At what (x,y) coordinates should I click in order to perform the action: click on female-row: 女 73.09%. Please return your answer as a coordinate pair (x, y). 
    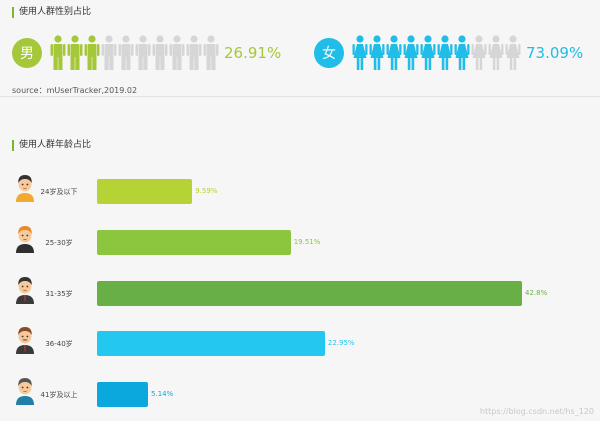
    Looking at the image, I should click on (448, 53).